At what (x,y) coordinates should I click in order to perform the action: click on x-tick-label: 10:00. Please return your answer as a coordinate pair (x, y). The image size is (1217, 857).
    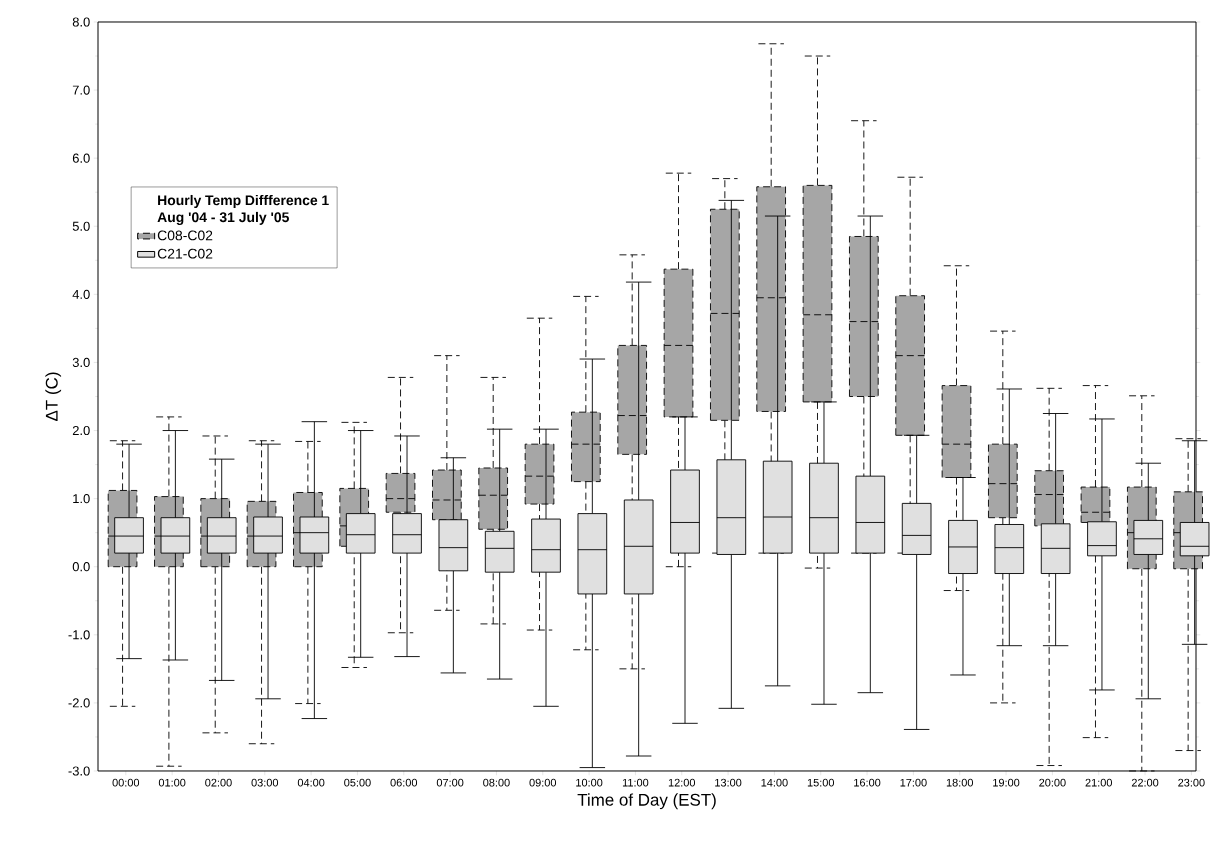
    Looking at the image, I should click on (589, 782).